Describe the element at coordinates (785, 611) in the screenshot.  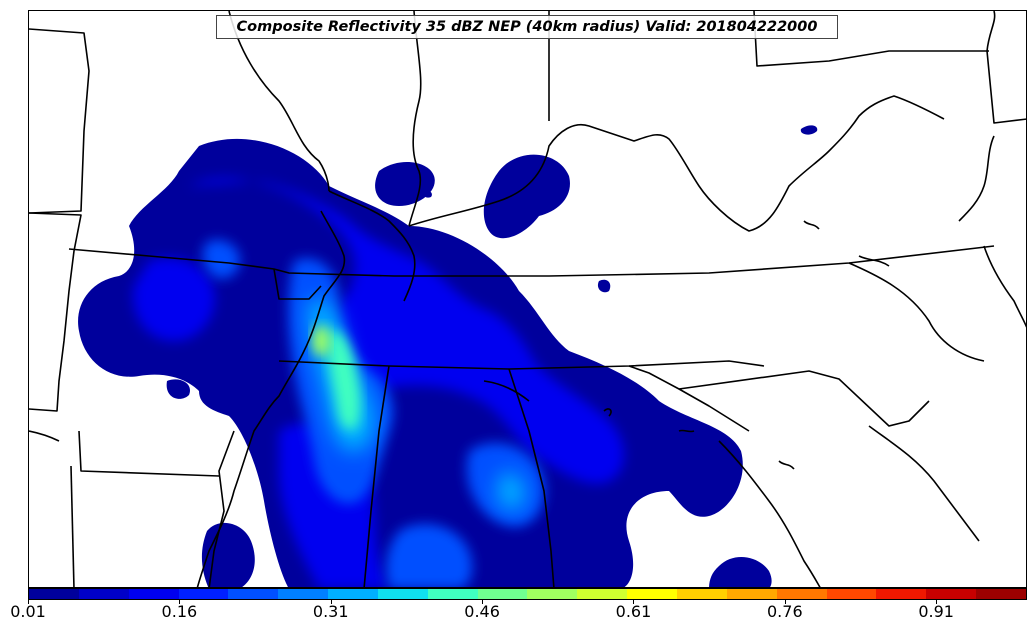
I see `colorbar-tick-label: 0.76` at that location.